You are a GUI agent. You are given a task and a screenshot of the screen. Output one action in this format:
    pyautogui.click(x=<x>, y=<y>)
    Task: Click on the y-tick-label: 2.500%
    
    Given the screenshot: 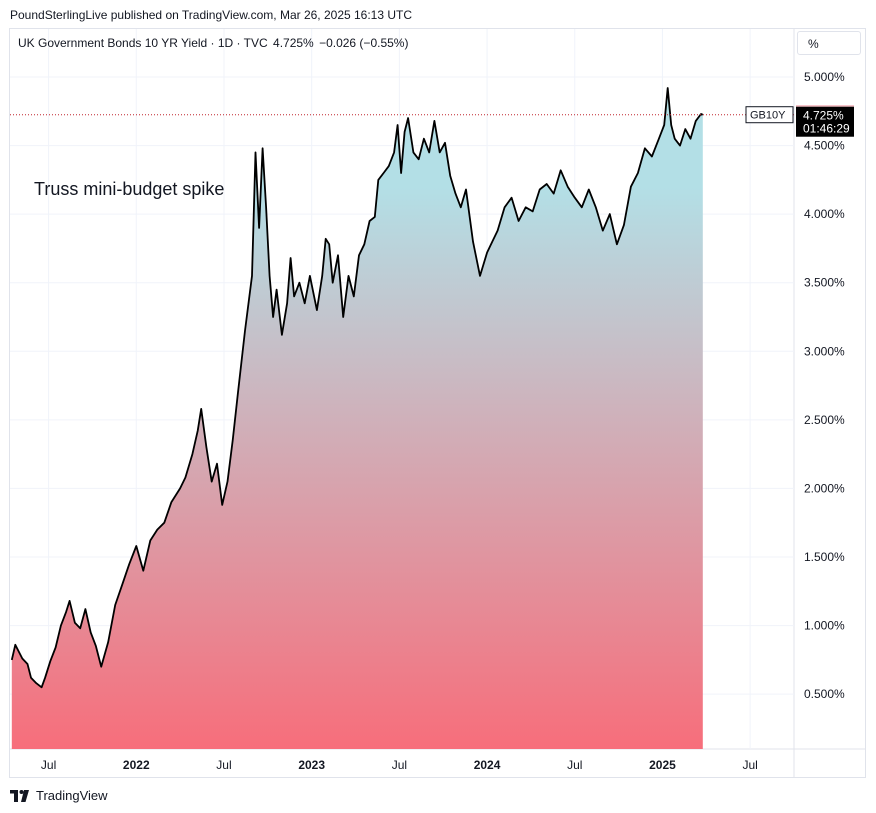 What is the action you would take?
    pyautogui.click(x=824, y=420)
    